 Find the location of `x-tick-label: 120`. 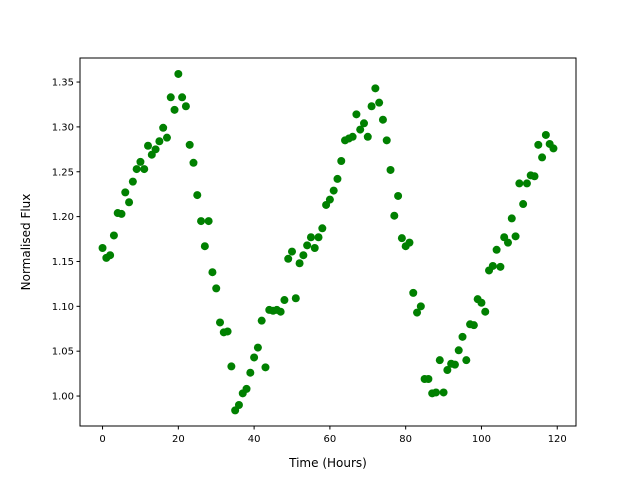

x-tick-label: 120 is located at coordinates (557, 439).